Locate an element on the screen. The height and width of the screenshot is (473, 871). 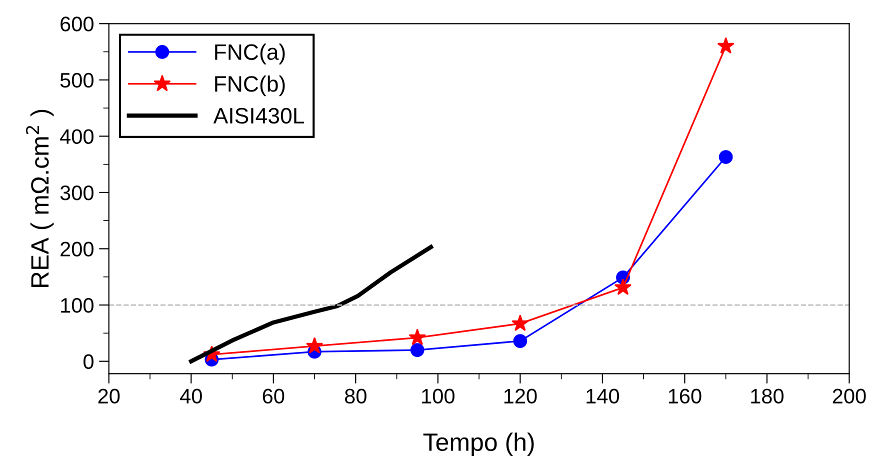
legend-label: FNC(a) is located at coordinates (250, 54).